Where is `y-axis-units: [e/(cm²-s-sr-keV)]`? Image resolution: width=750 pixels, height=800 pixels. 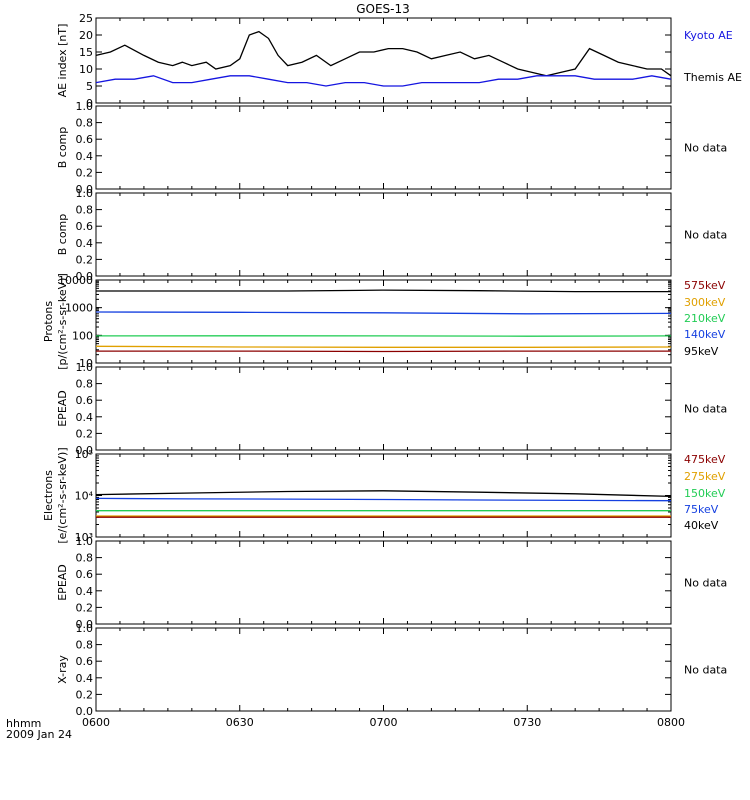 y-axis-units: [e/(cm²-s-sr-keV)] is located at coordinates (62, 495).